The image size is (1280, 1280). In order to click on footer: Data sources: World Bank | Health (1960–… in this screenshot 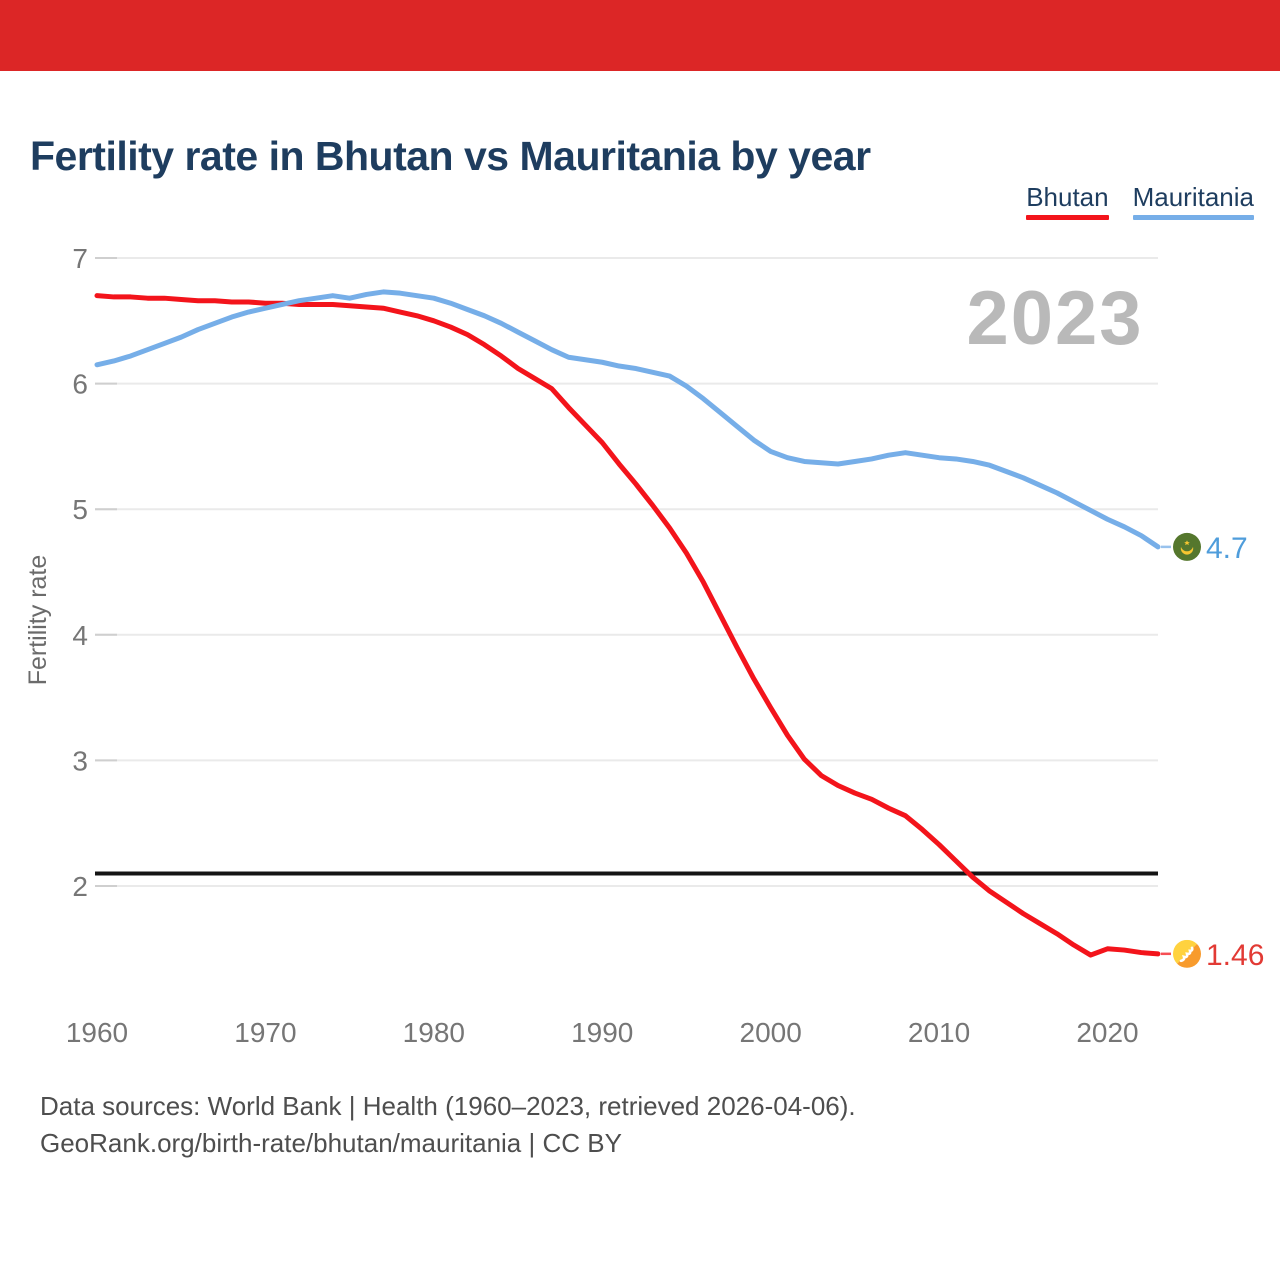, I will do `click(448, 1125)`.